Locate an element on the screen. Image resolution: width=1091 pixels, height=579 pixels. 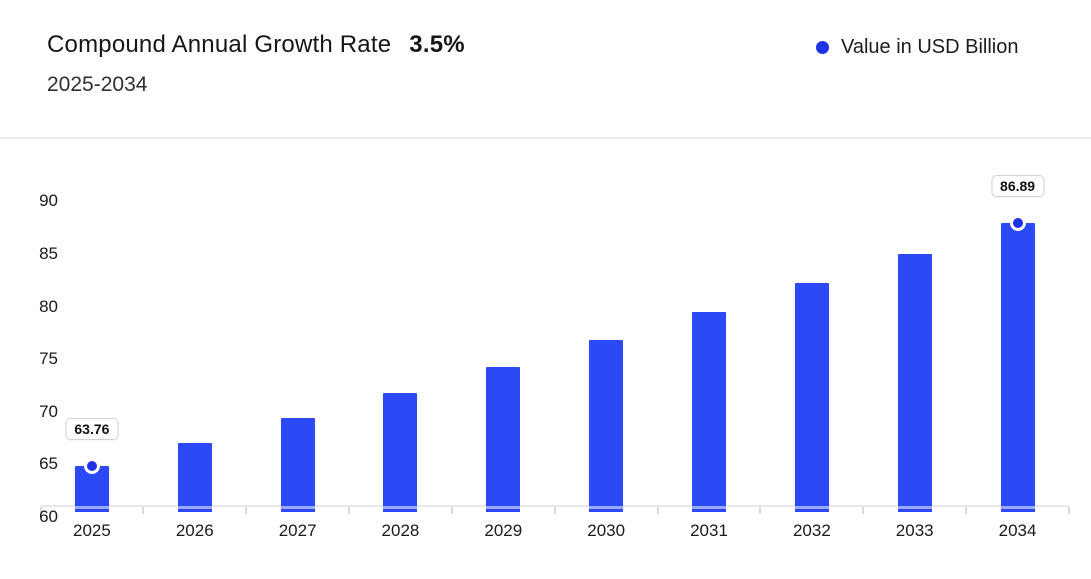
point-marker-2034 is located at coordinates (1017, 222).